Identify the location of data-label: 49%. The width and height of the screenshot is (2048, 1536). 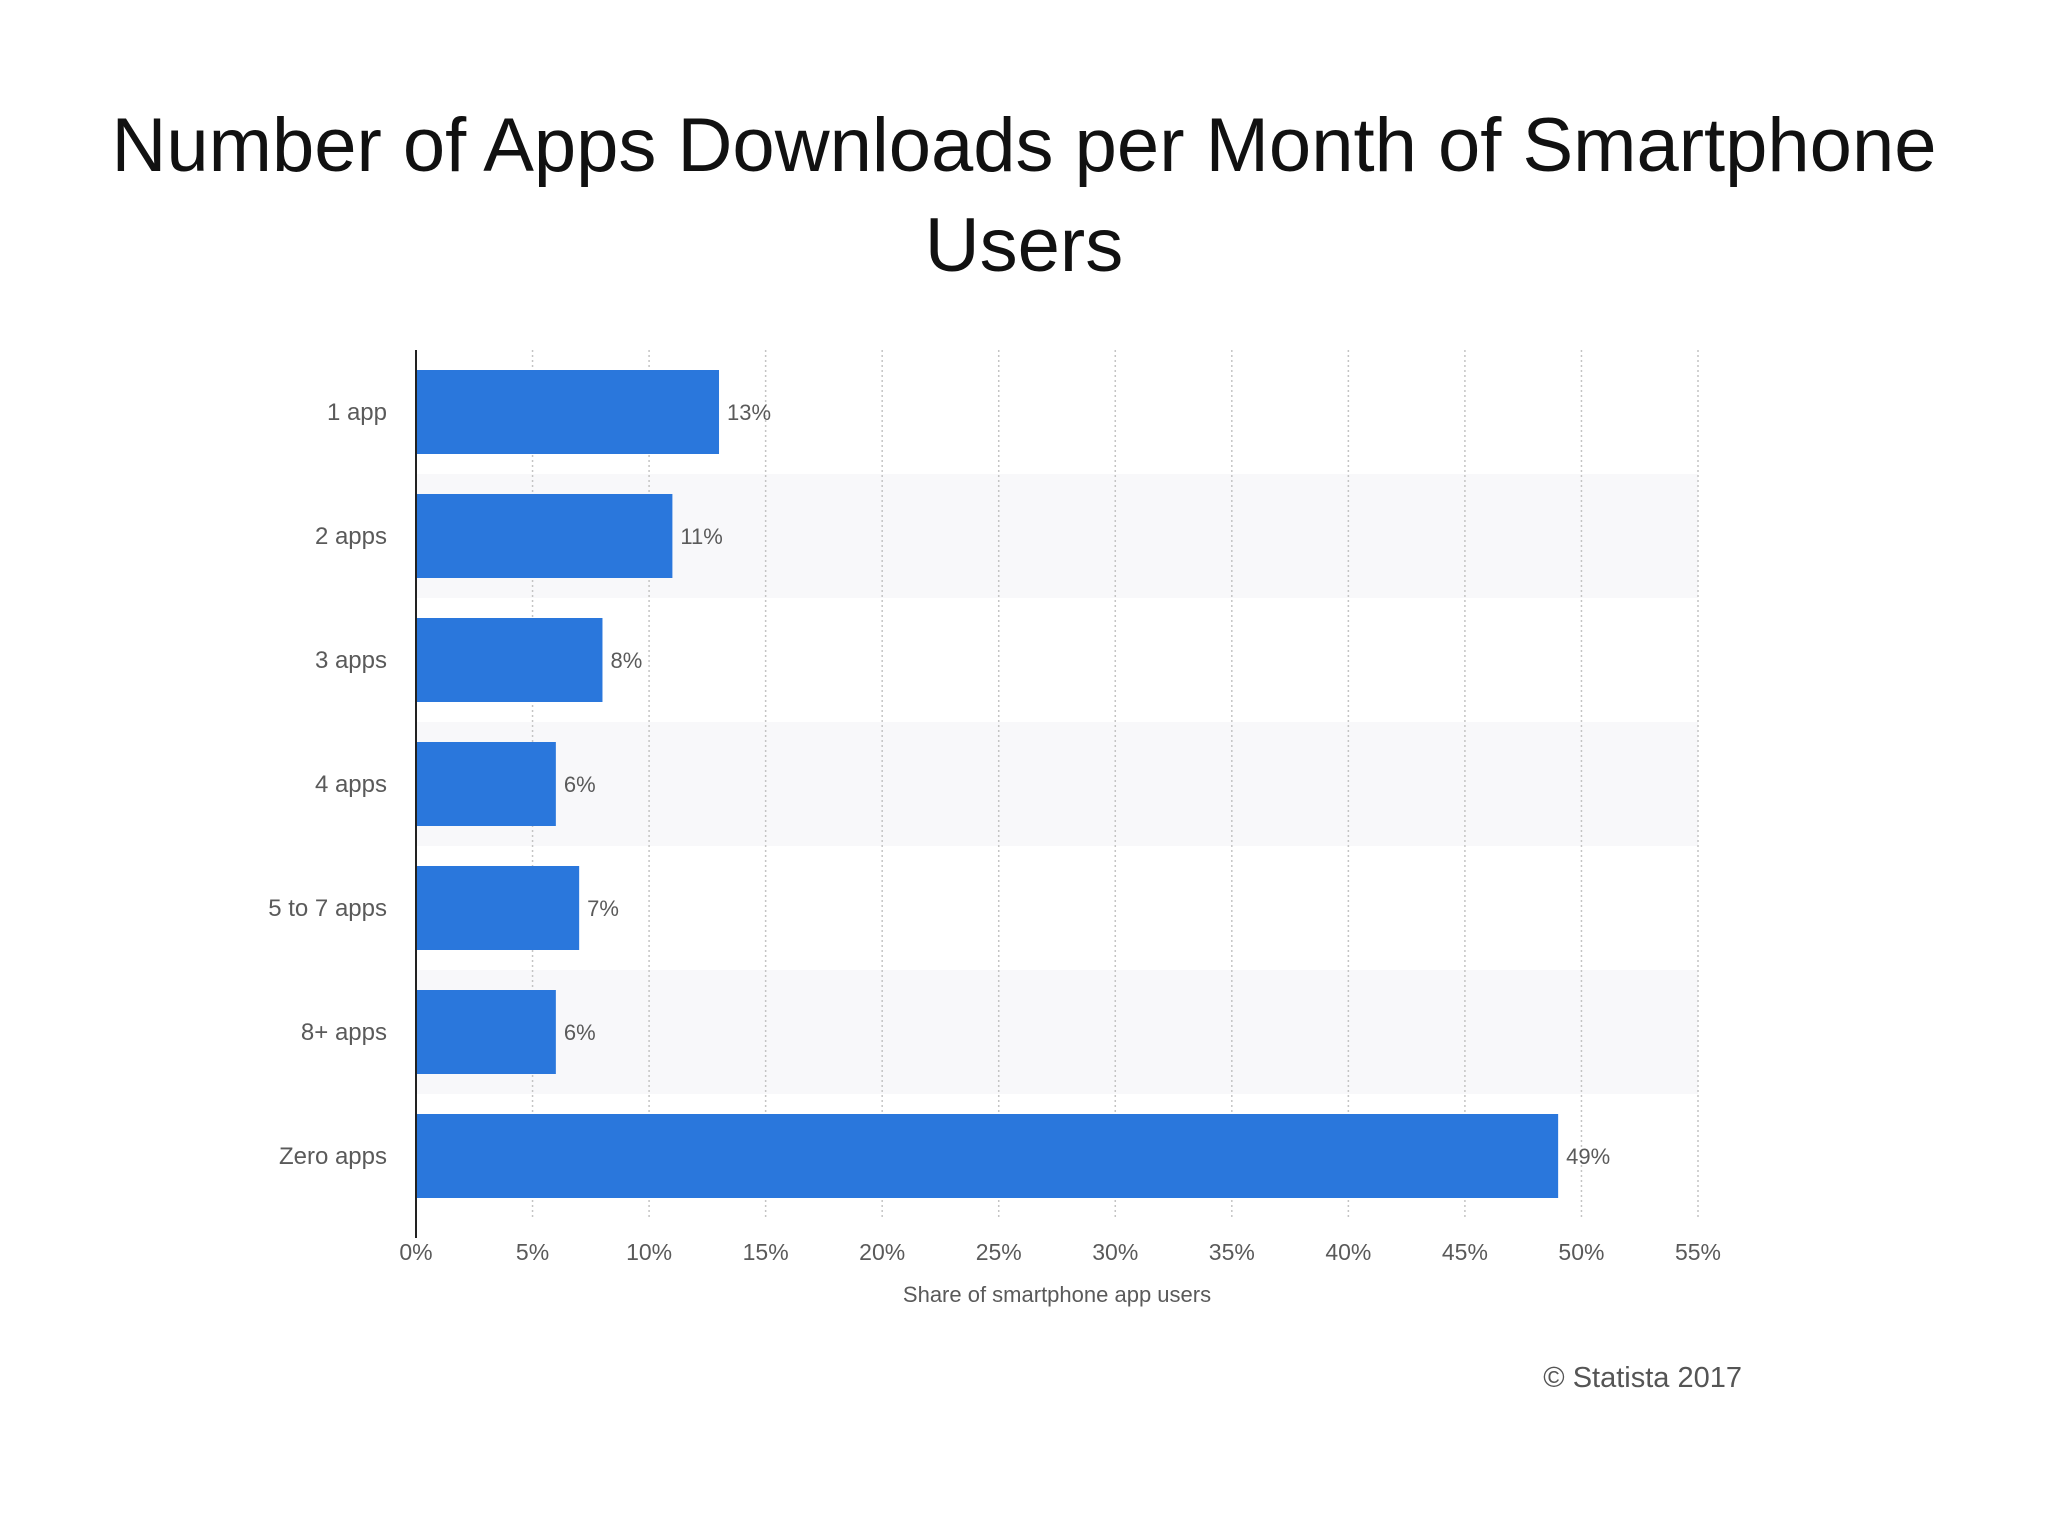
(1588, 1156).